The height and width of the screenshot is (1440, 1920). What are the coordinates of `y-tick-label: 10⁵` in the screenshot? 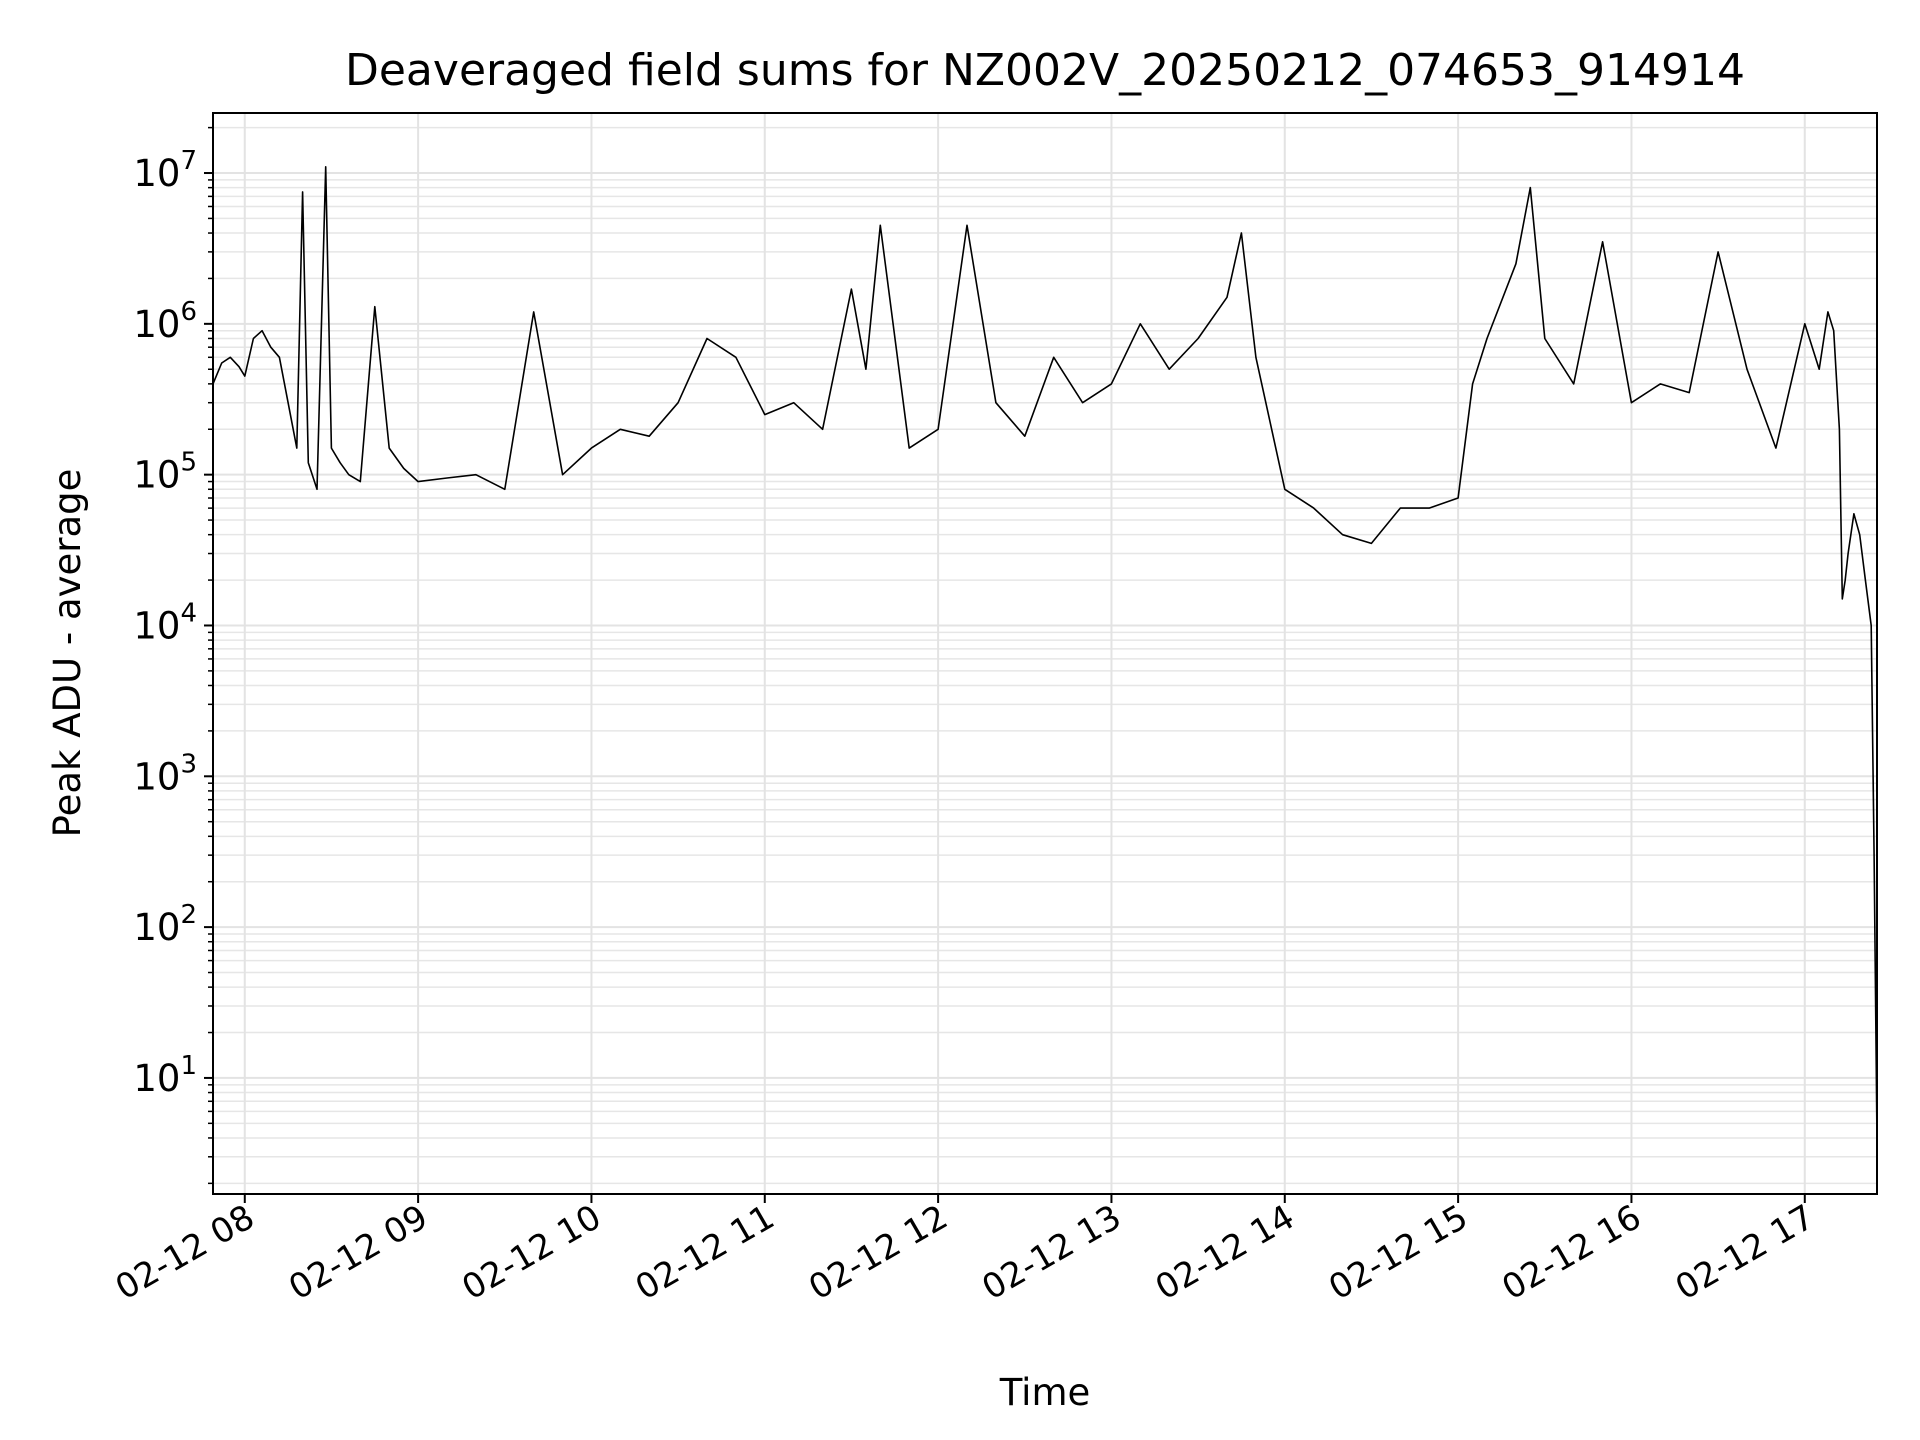 It's located at (165, 472).